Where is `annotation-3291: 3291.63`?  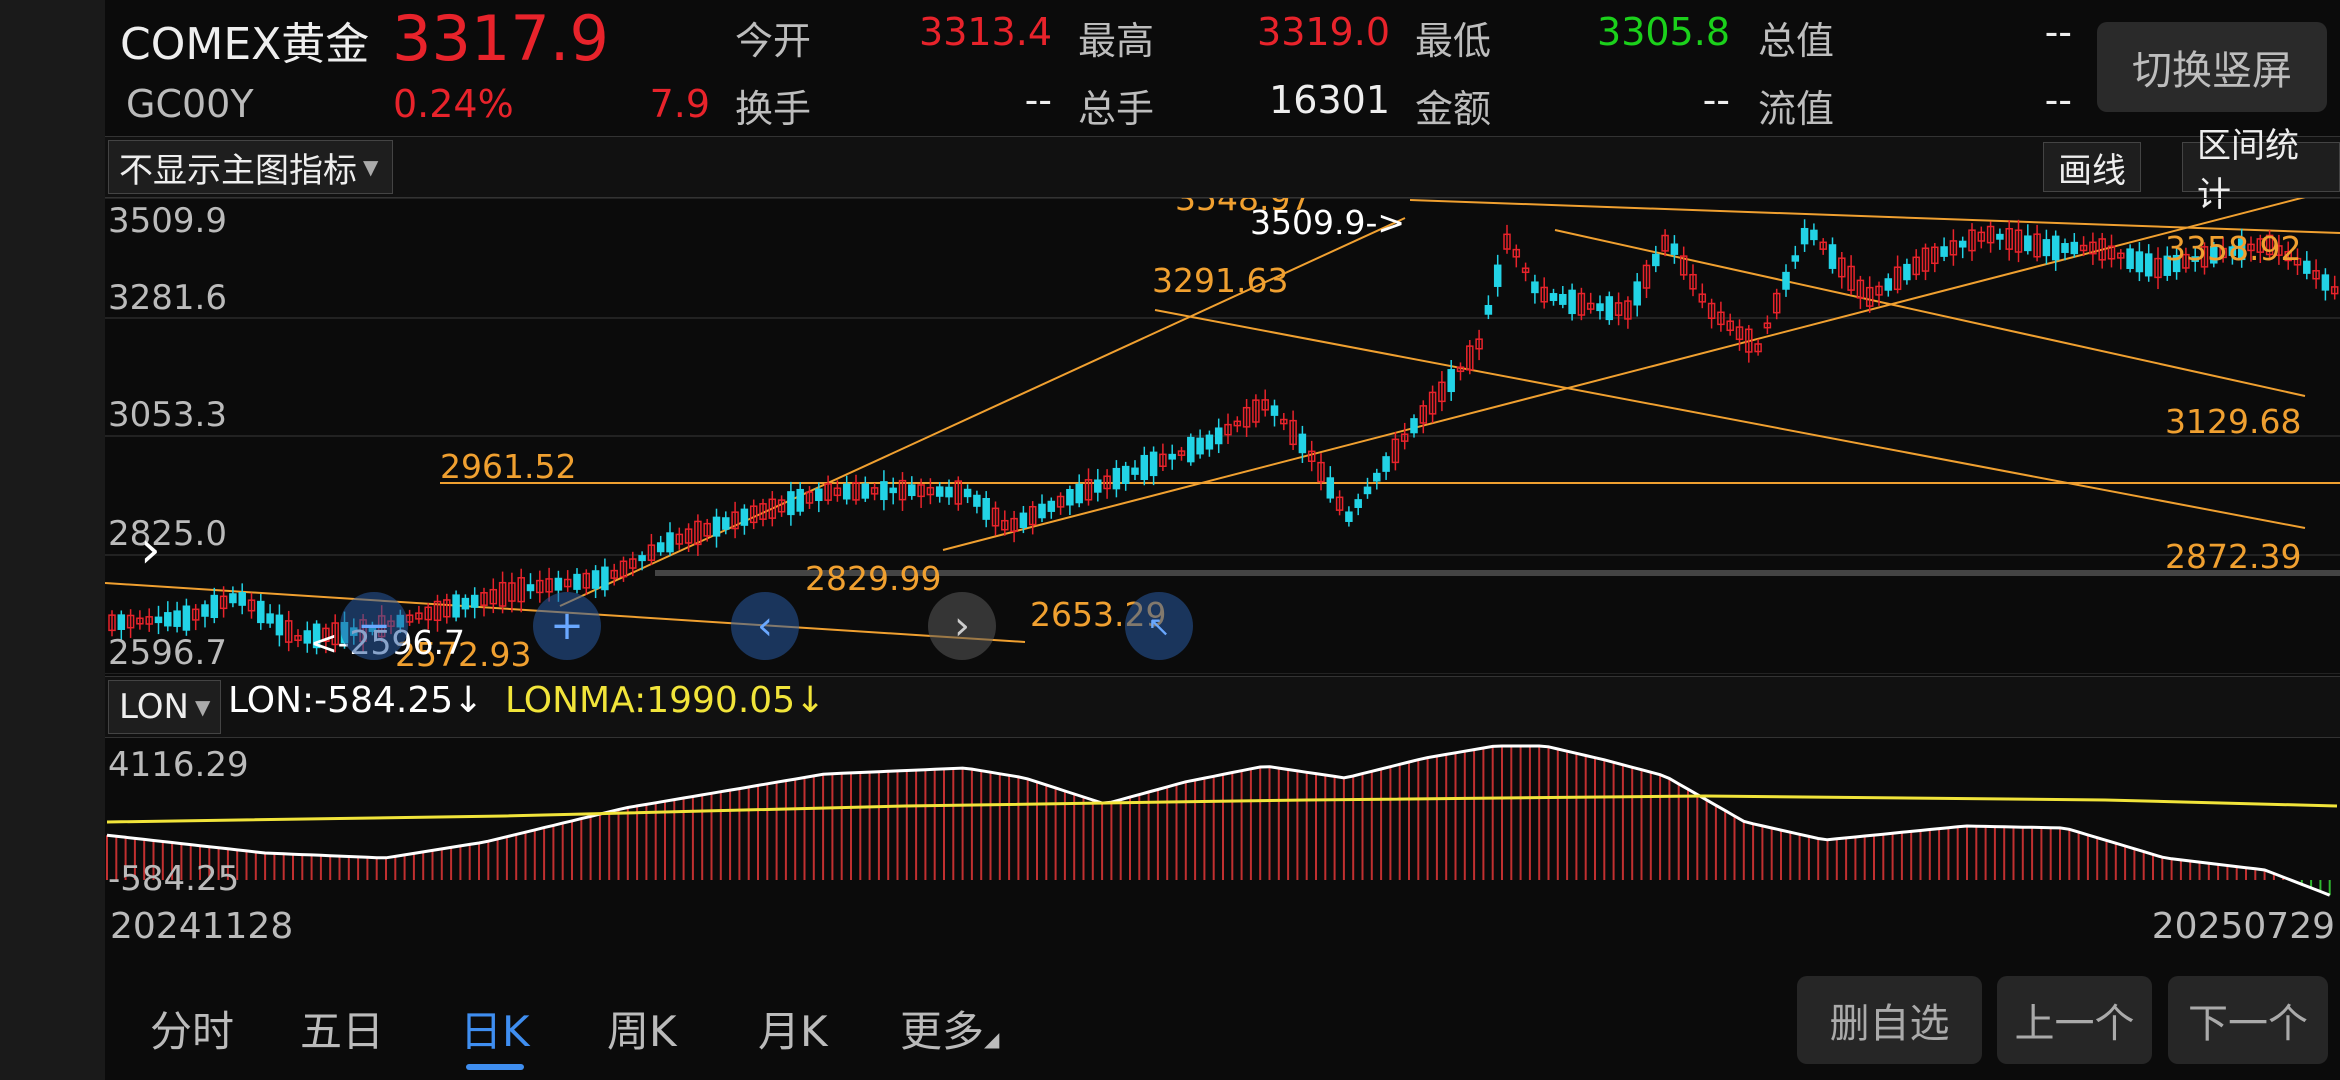 annotation-3291: 3291.63 is located at coordinates (1220, 280).